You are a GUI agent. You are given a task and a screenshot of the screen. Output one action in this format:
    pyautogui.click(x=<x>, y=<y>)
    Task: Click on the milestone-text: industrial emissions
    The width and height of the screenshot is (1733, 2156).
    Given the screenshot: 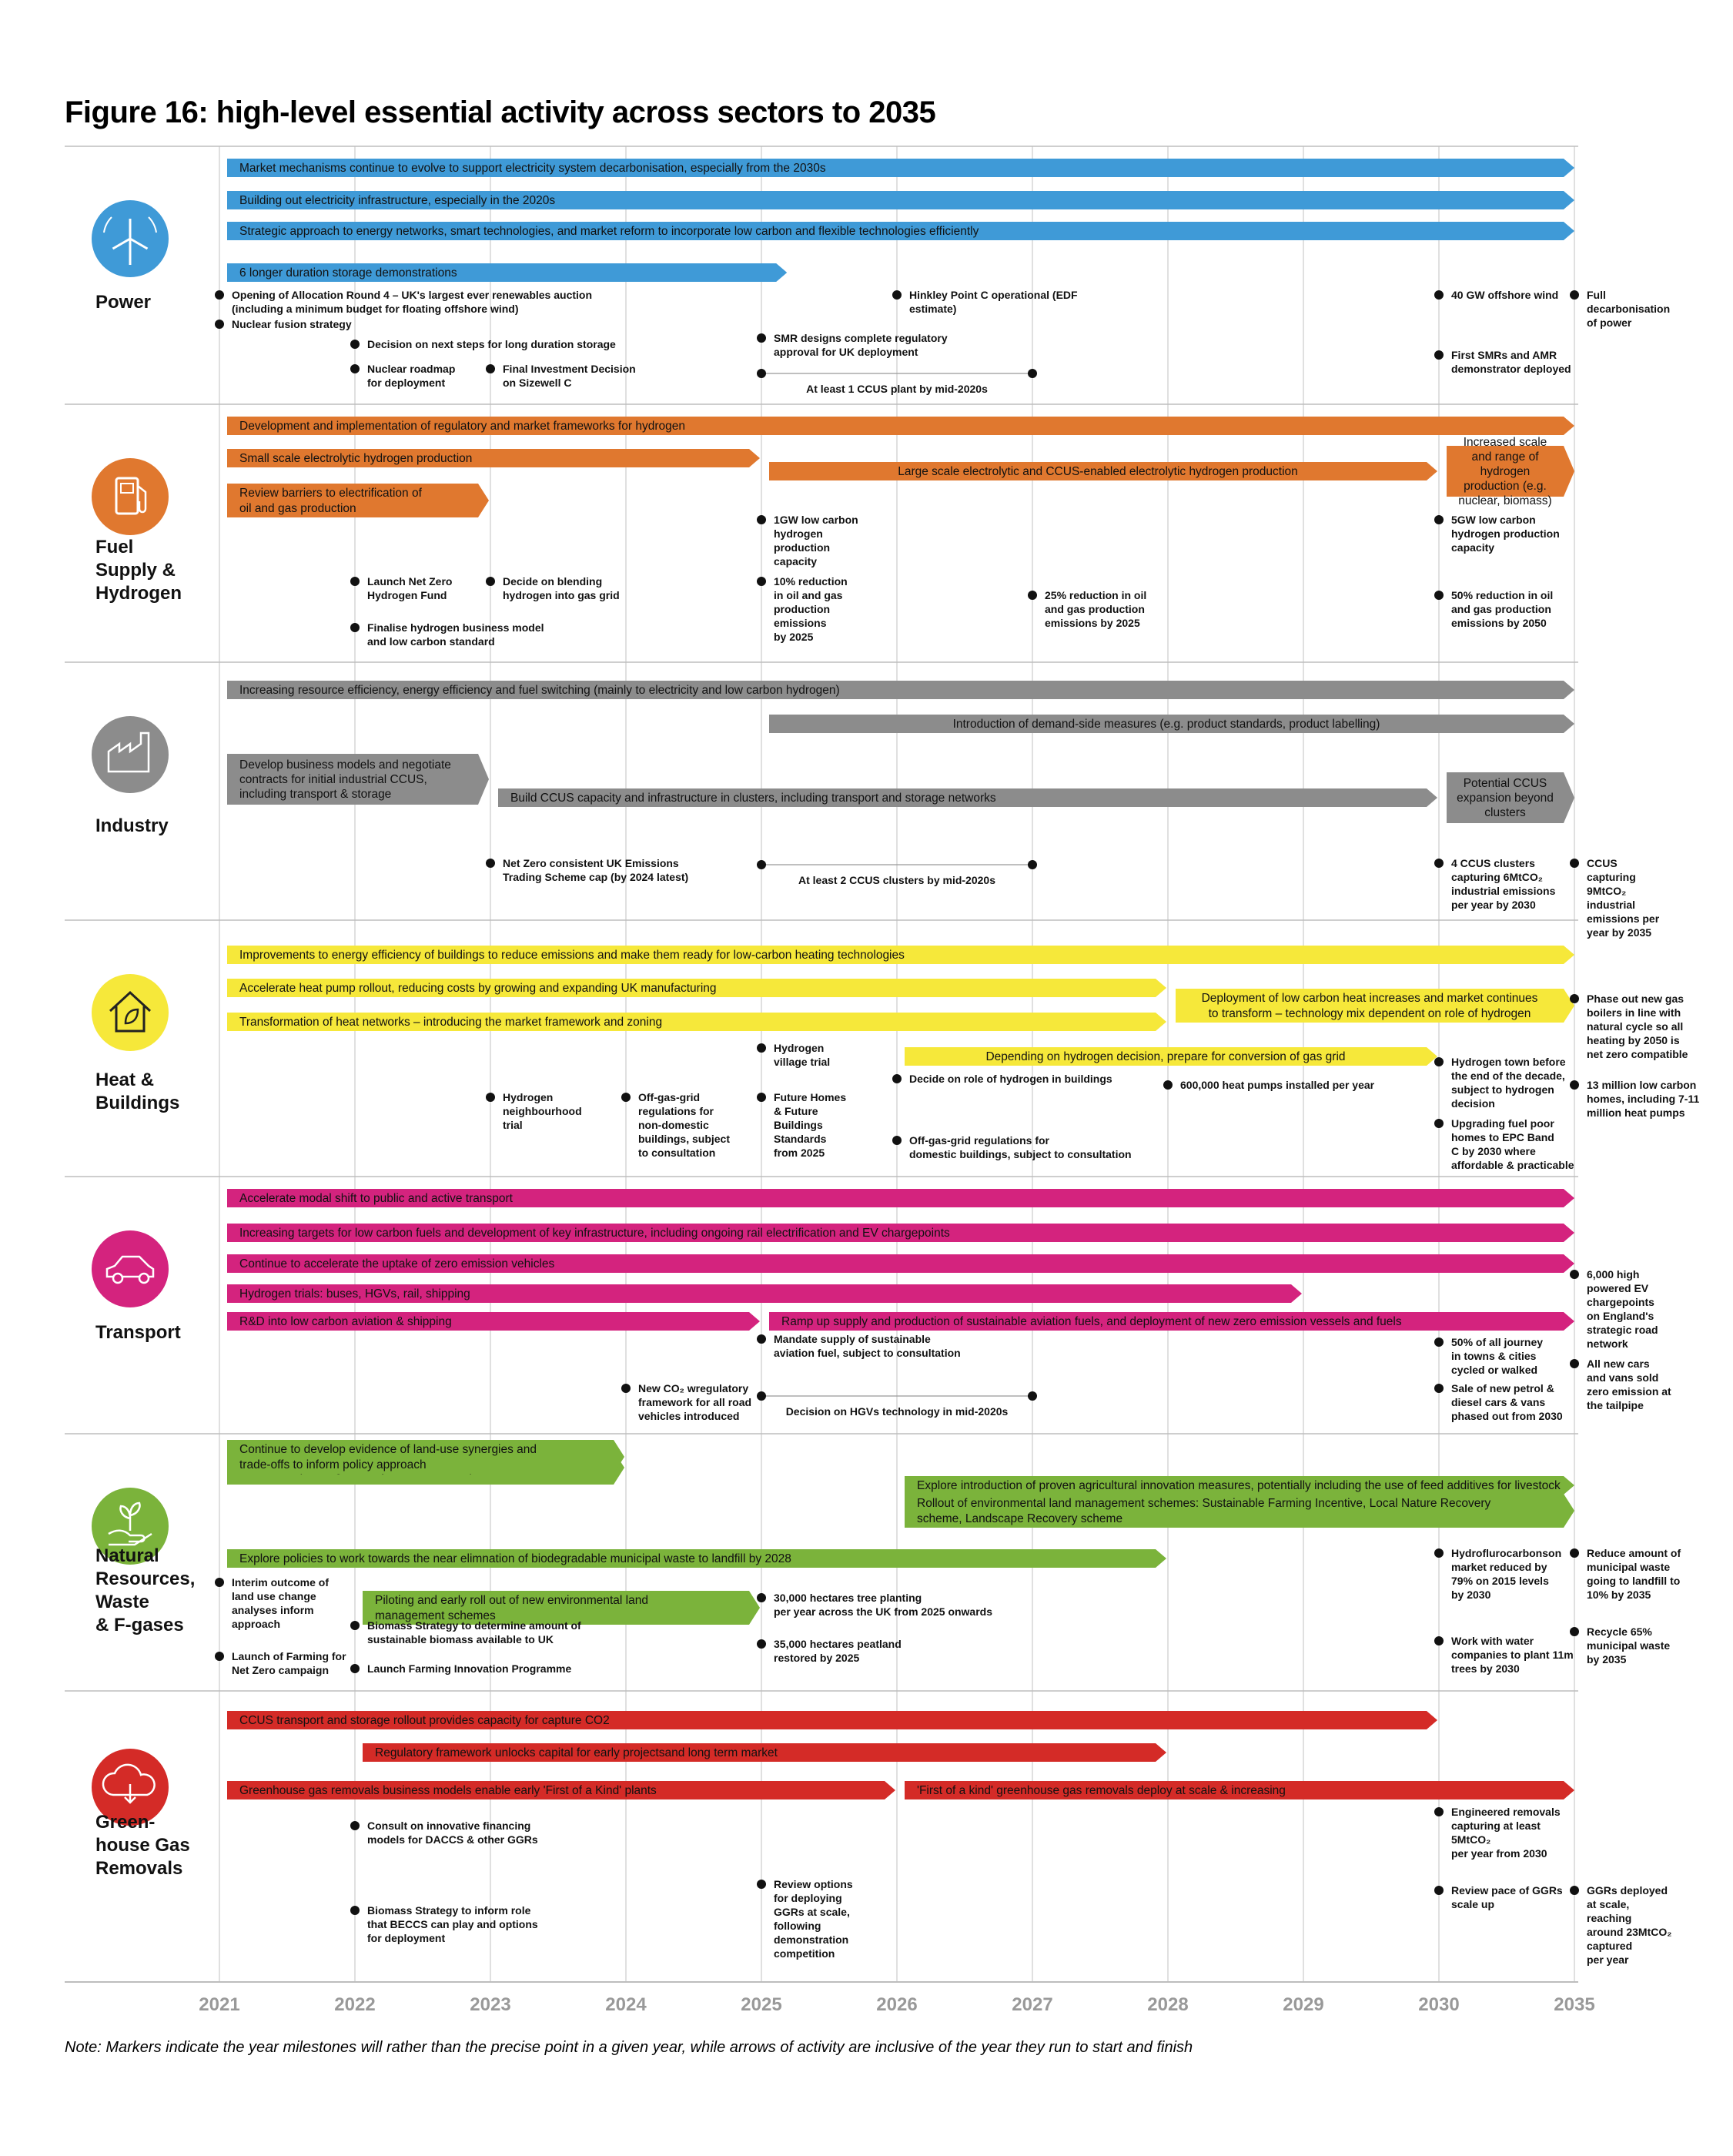 What is the action you would take?
    pyautogui.click(x=1504, y=891)
    